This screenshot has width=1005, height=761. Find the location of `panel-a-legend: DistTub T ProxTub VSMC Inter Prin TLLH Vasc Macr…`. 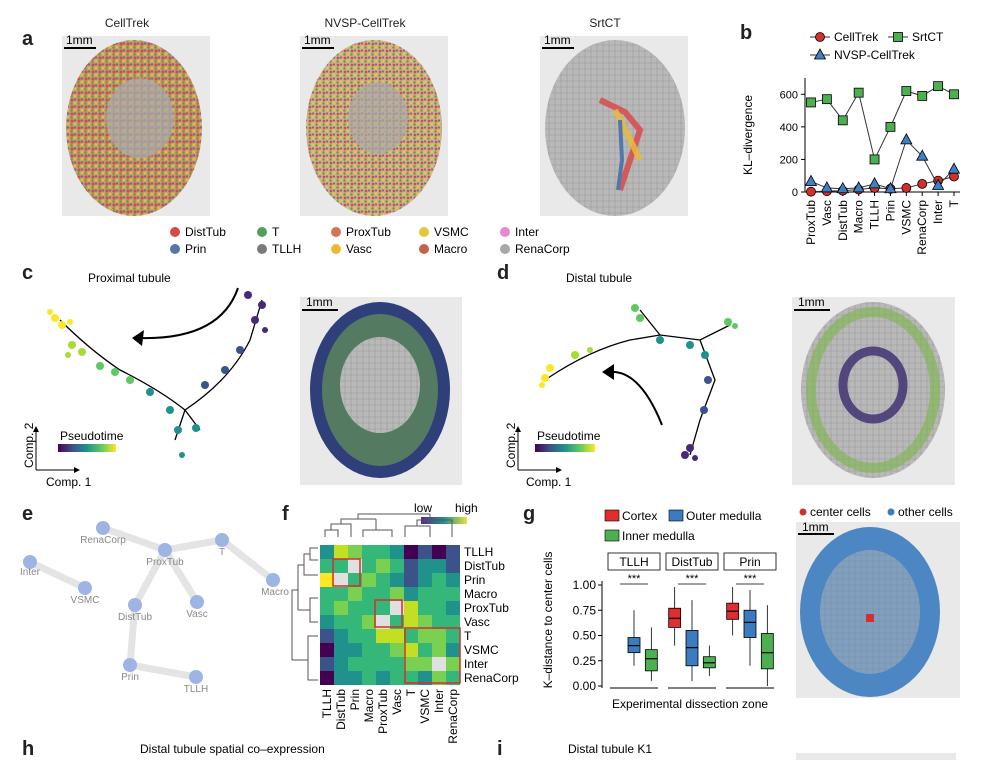

panel-a-legend: DistTub T ProxTub VSMC Inter Prin TLLH Vasc Macr… is located at coordinates (370, 240).